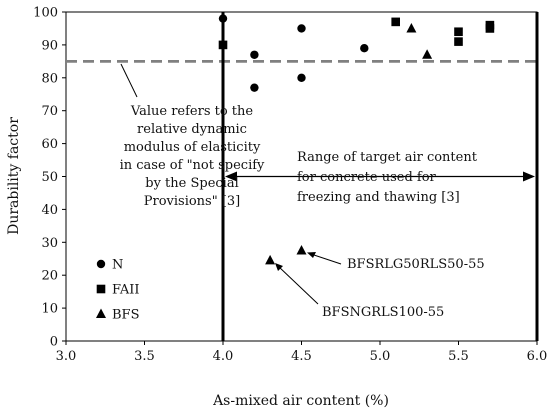 This screenshot has width=550, height=412. What do you see at coordinates (14, 176) in the screenshot?
I see `y-axis-title: Durability factor` at bounding box center [14, 176].